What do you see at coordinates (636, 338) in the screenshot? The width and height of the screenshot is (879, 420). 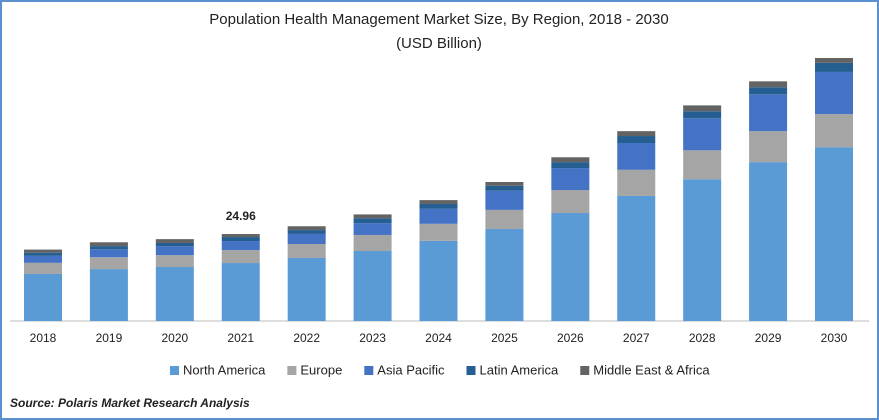 I see `x-tick-label: 2027` at bounding box center [636, 338].